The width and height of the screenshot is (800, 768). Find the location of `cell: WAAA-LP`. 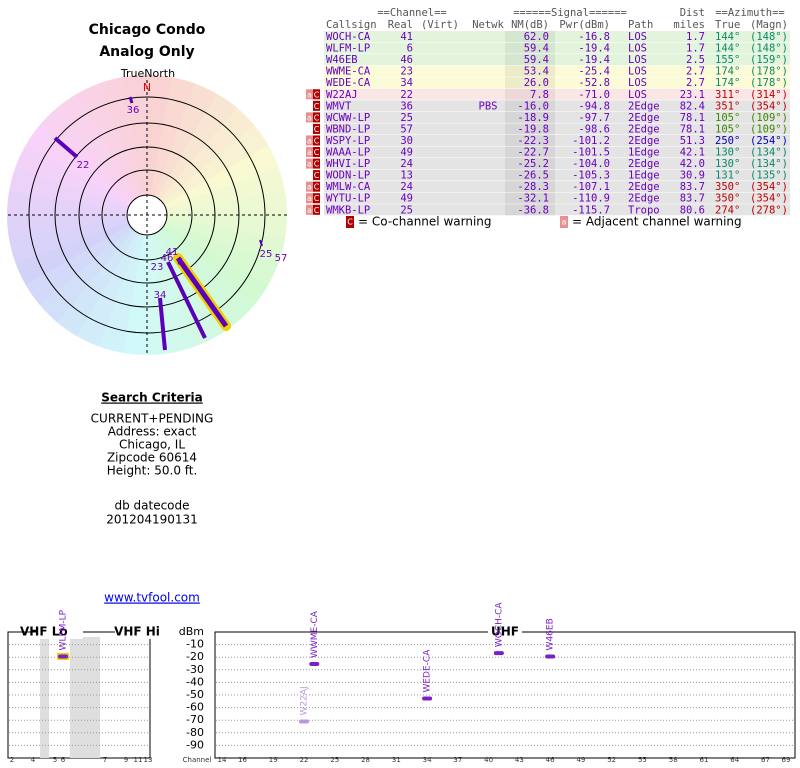

cell: WAAA-LP is located at coordinates (348, 153).